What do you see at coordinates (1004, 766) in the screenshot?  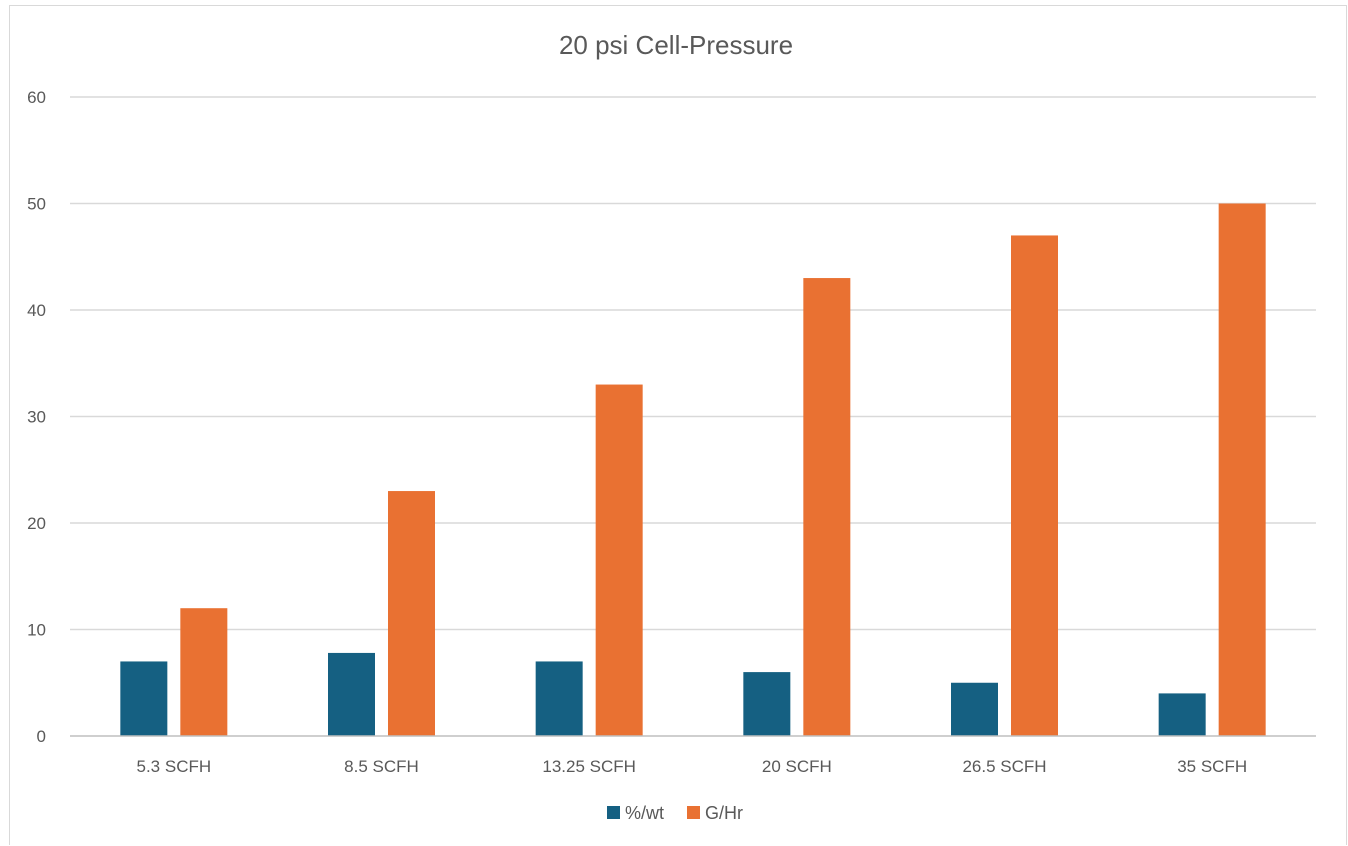 I see `x-tick-label: 26.5 SCFH` at bounding box center [1004, 766].